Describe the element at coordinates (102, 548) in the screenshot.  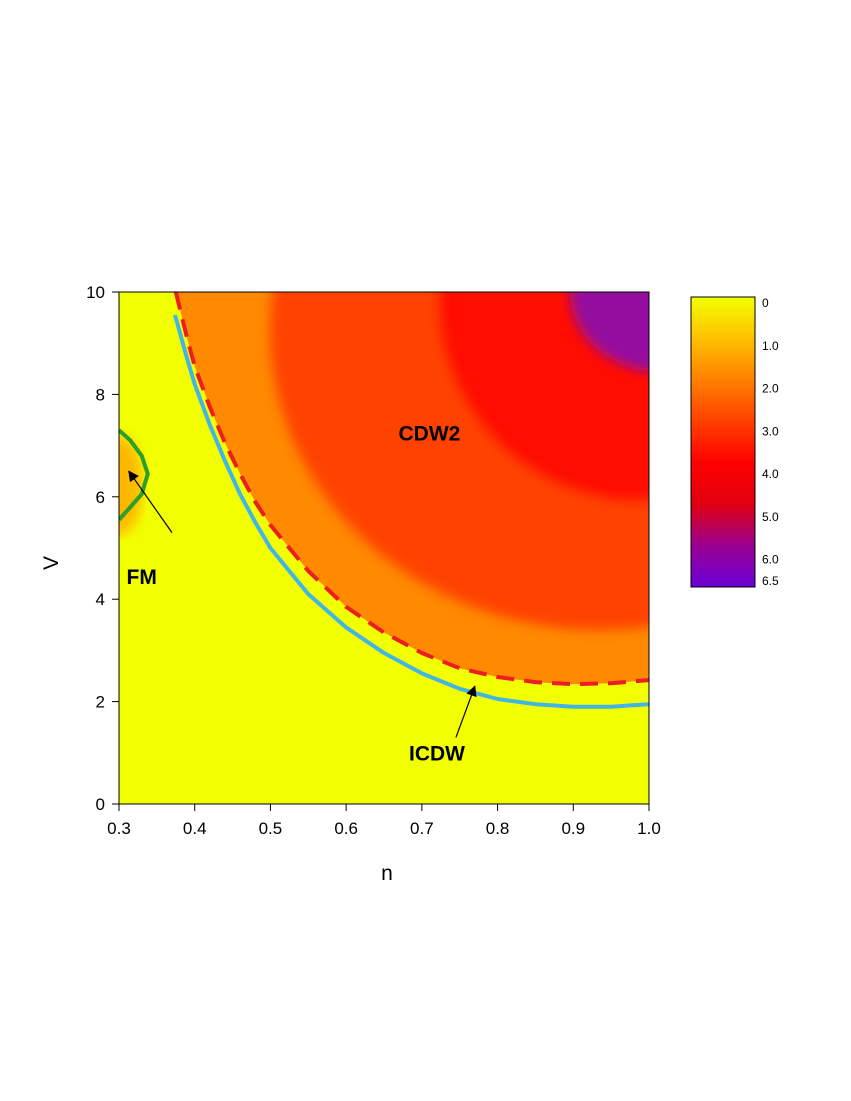
I see `y-ticks: 0 2 4 6 8 10` at that location.